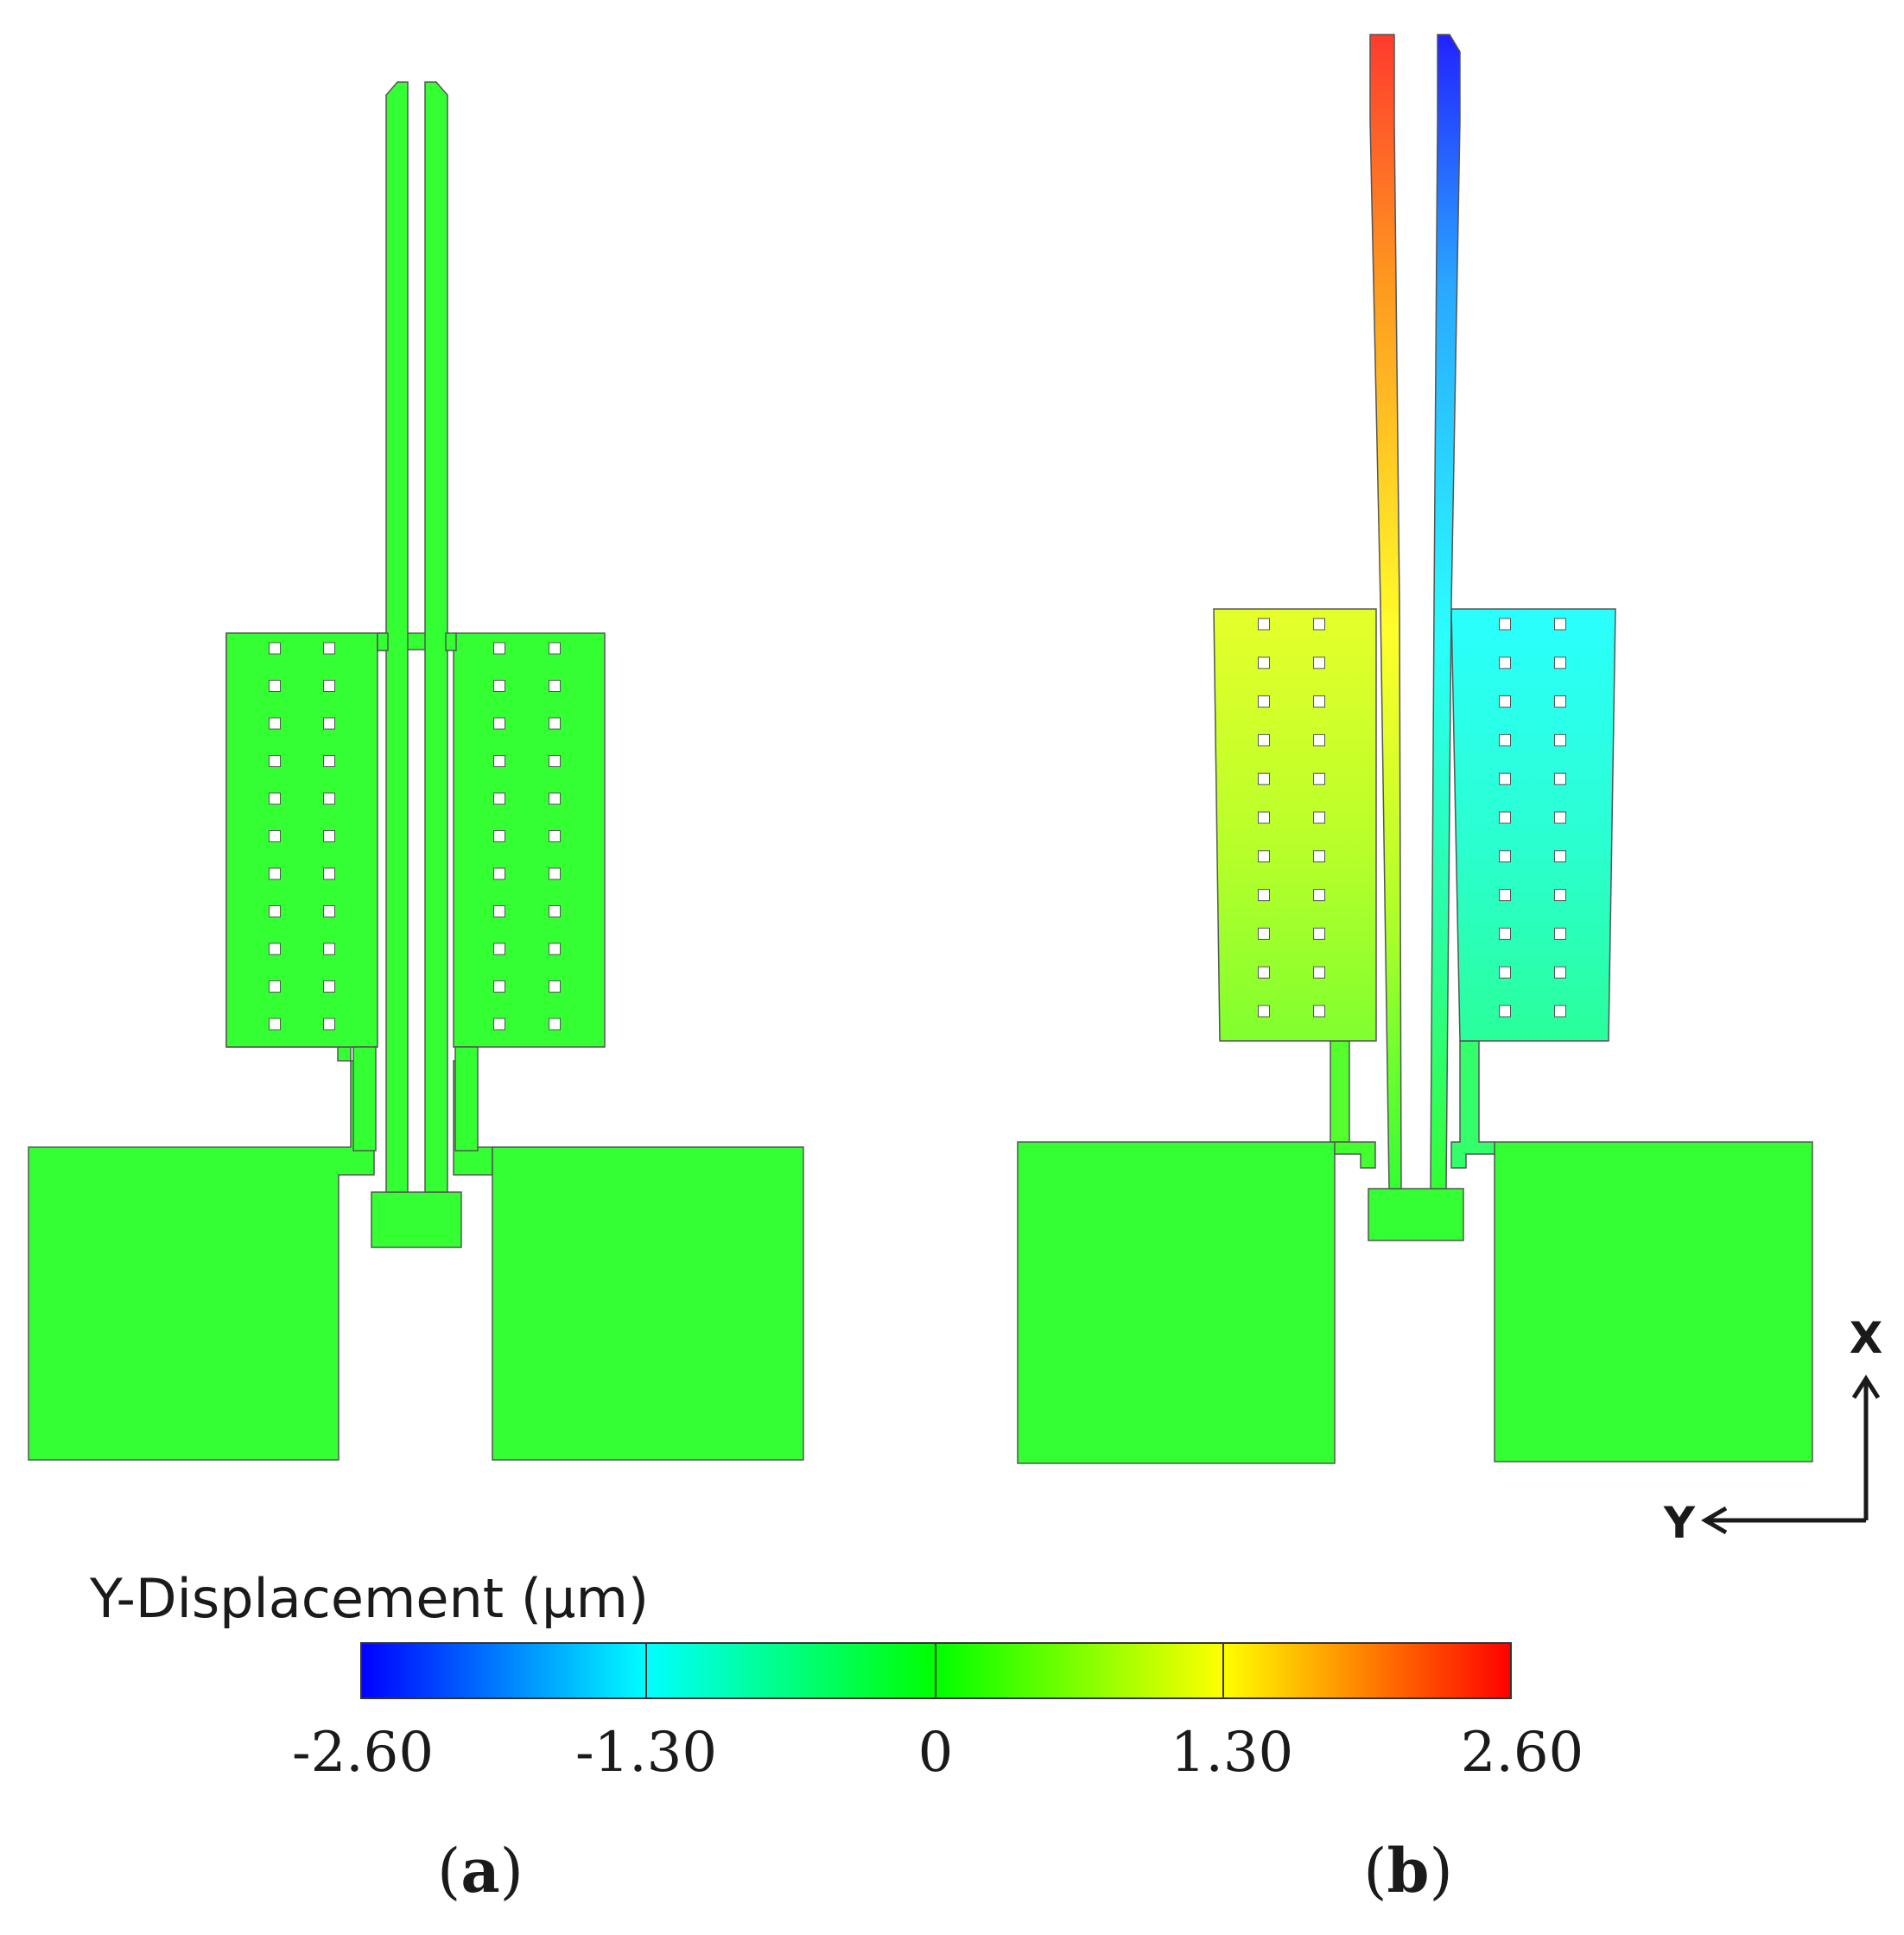  Describe the element at coordinates (1715, 1520) in the screenshot. I see `y-arrowhead-icon` at that location.